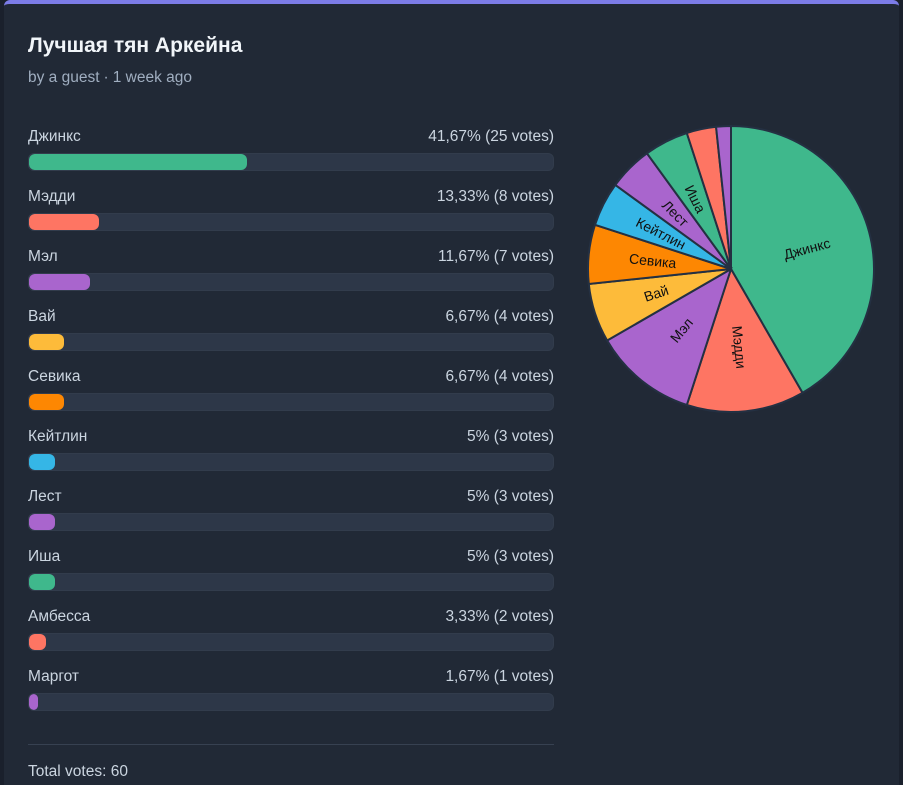 This screenshot has width=903, height=785. What do you see at coordinates (652, 260) in the screenshot?
I see `pie-slice-label: Севика` at bounding box center [652, 260].